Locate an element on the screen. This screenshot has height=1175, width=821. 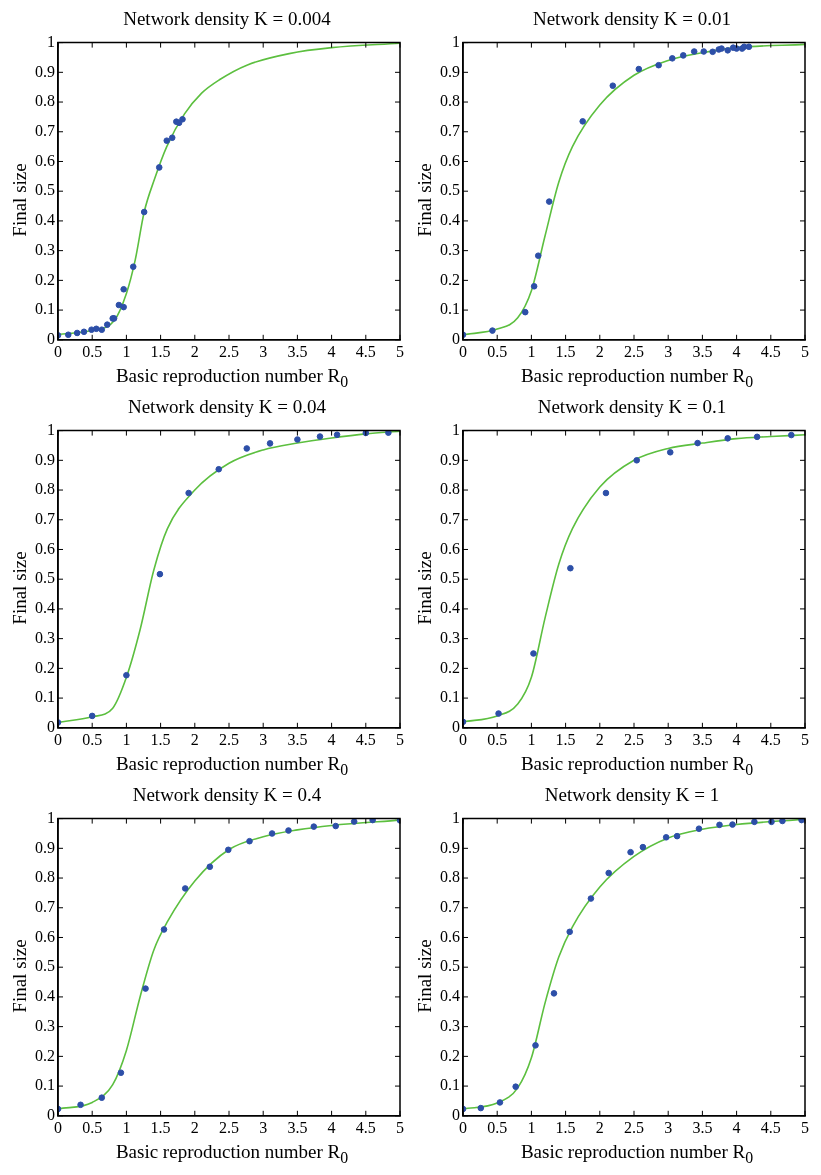
chart-title: Network density K = 0.4 is located at coordinates (227, 795).